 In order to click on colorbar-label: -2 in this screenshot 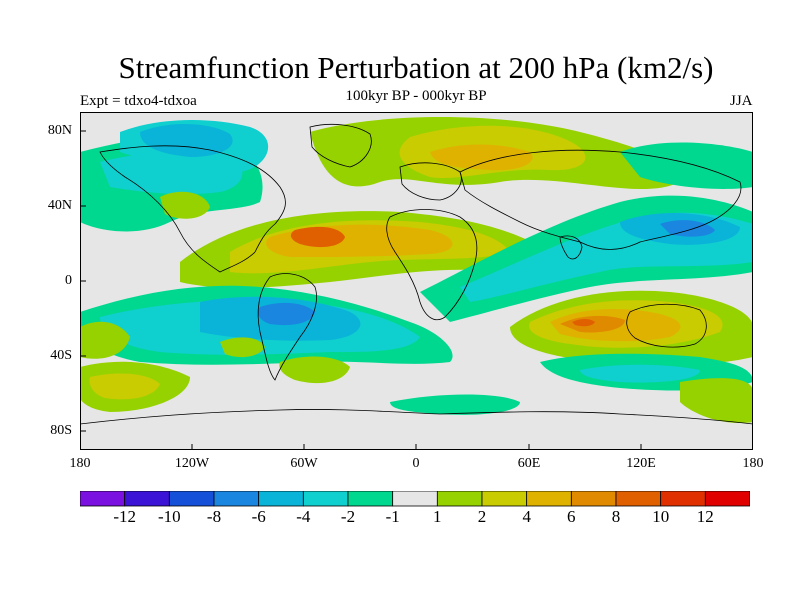, I will do `click(348, 516)`.